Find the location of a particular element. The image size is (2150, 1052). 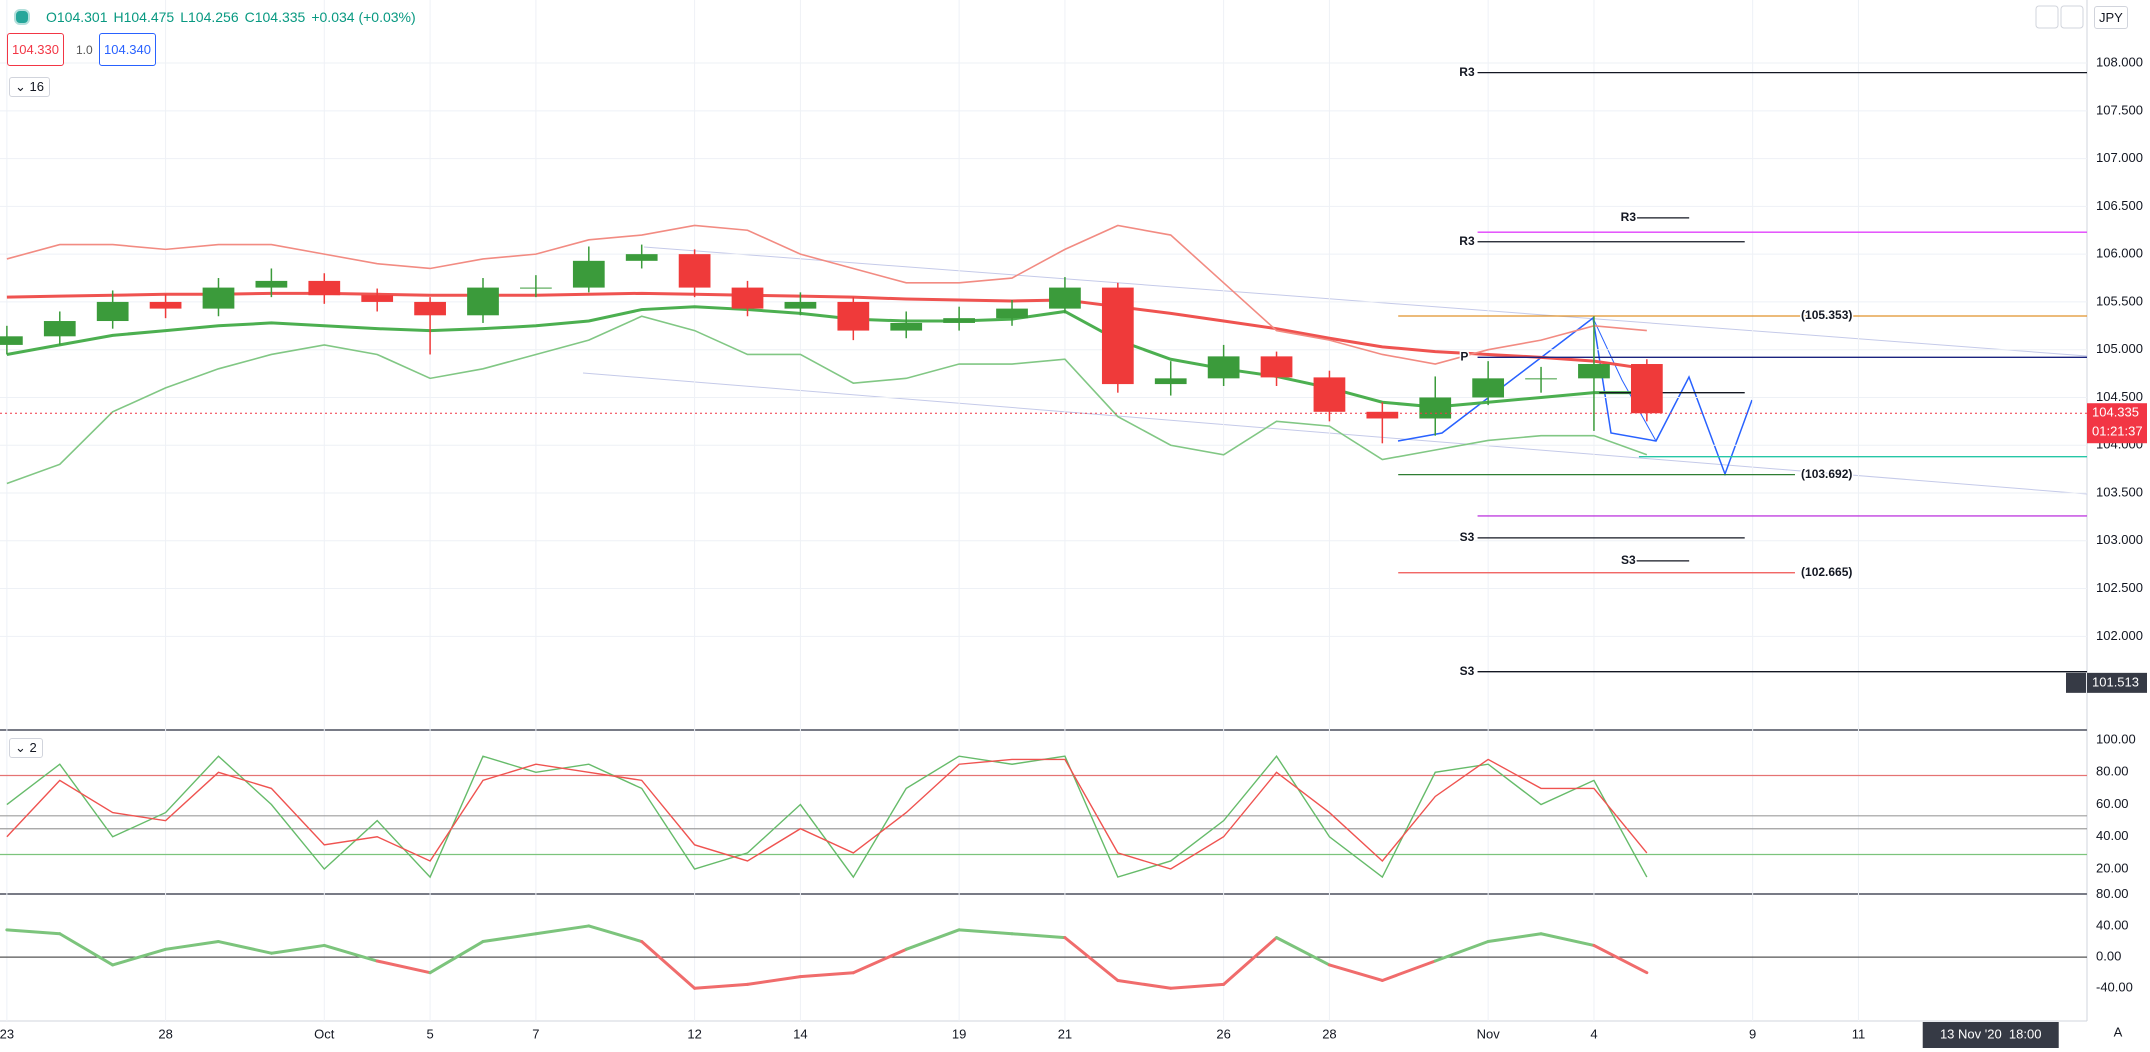

x-tick-label: 9 is located at coordinates (1752, 1033).